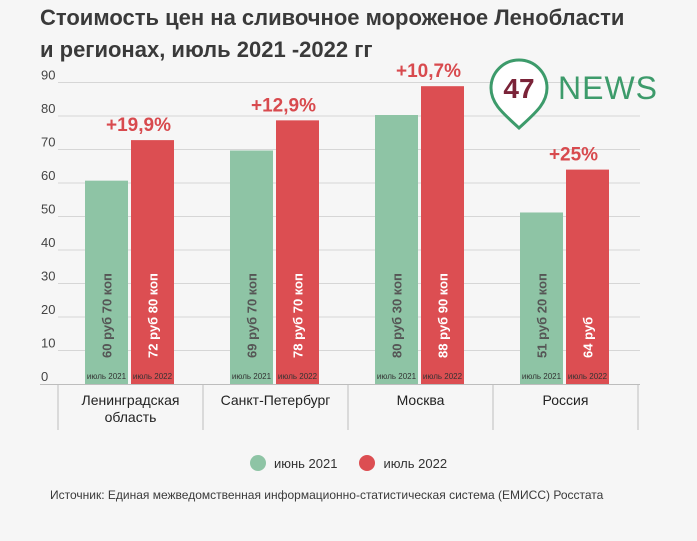 The height and width of the screenshot is (541, 697). Describe the element at coordinates (48, 209) in the screenshot. I see `y-tick-label: 50` at that location.